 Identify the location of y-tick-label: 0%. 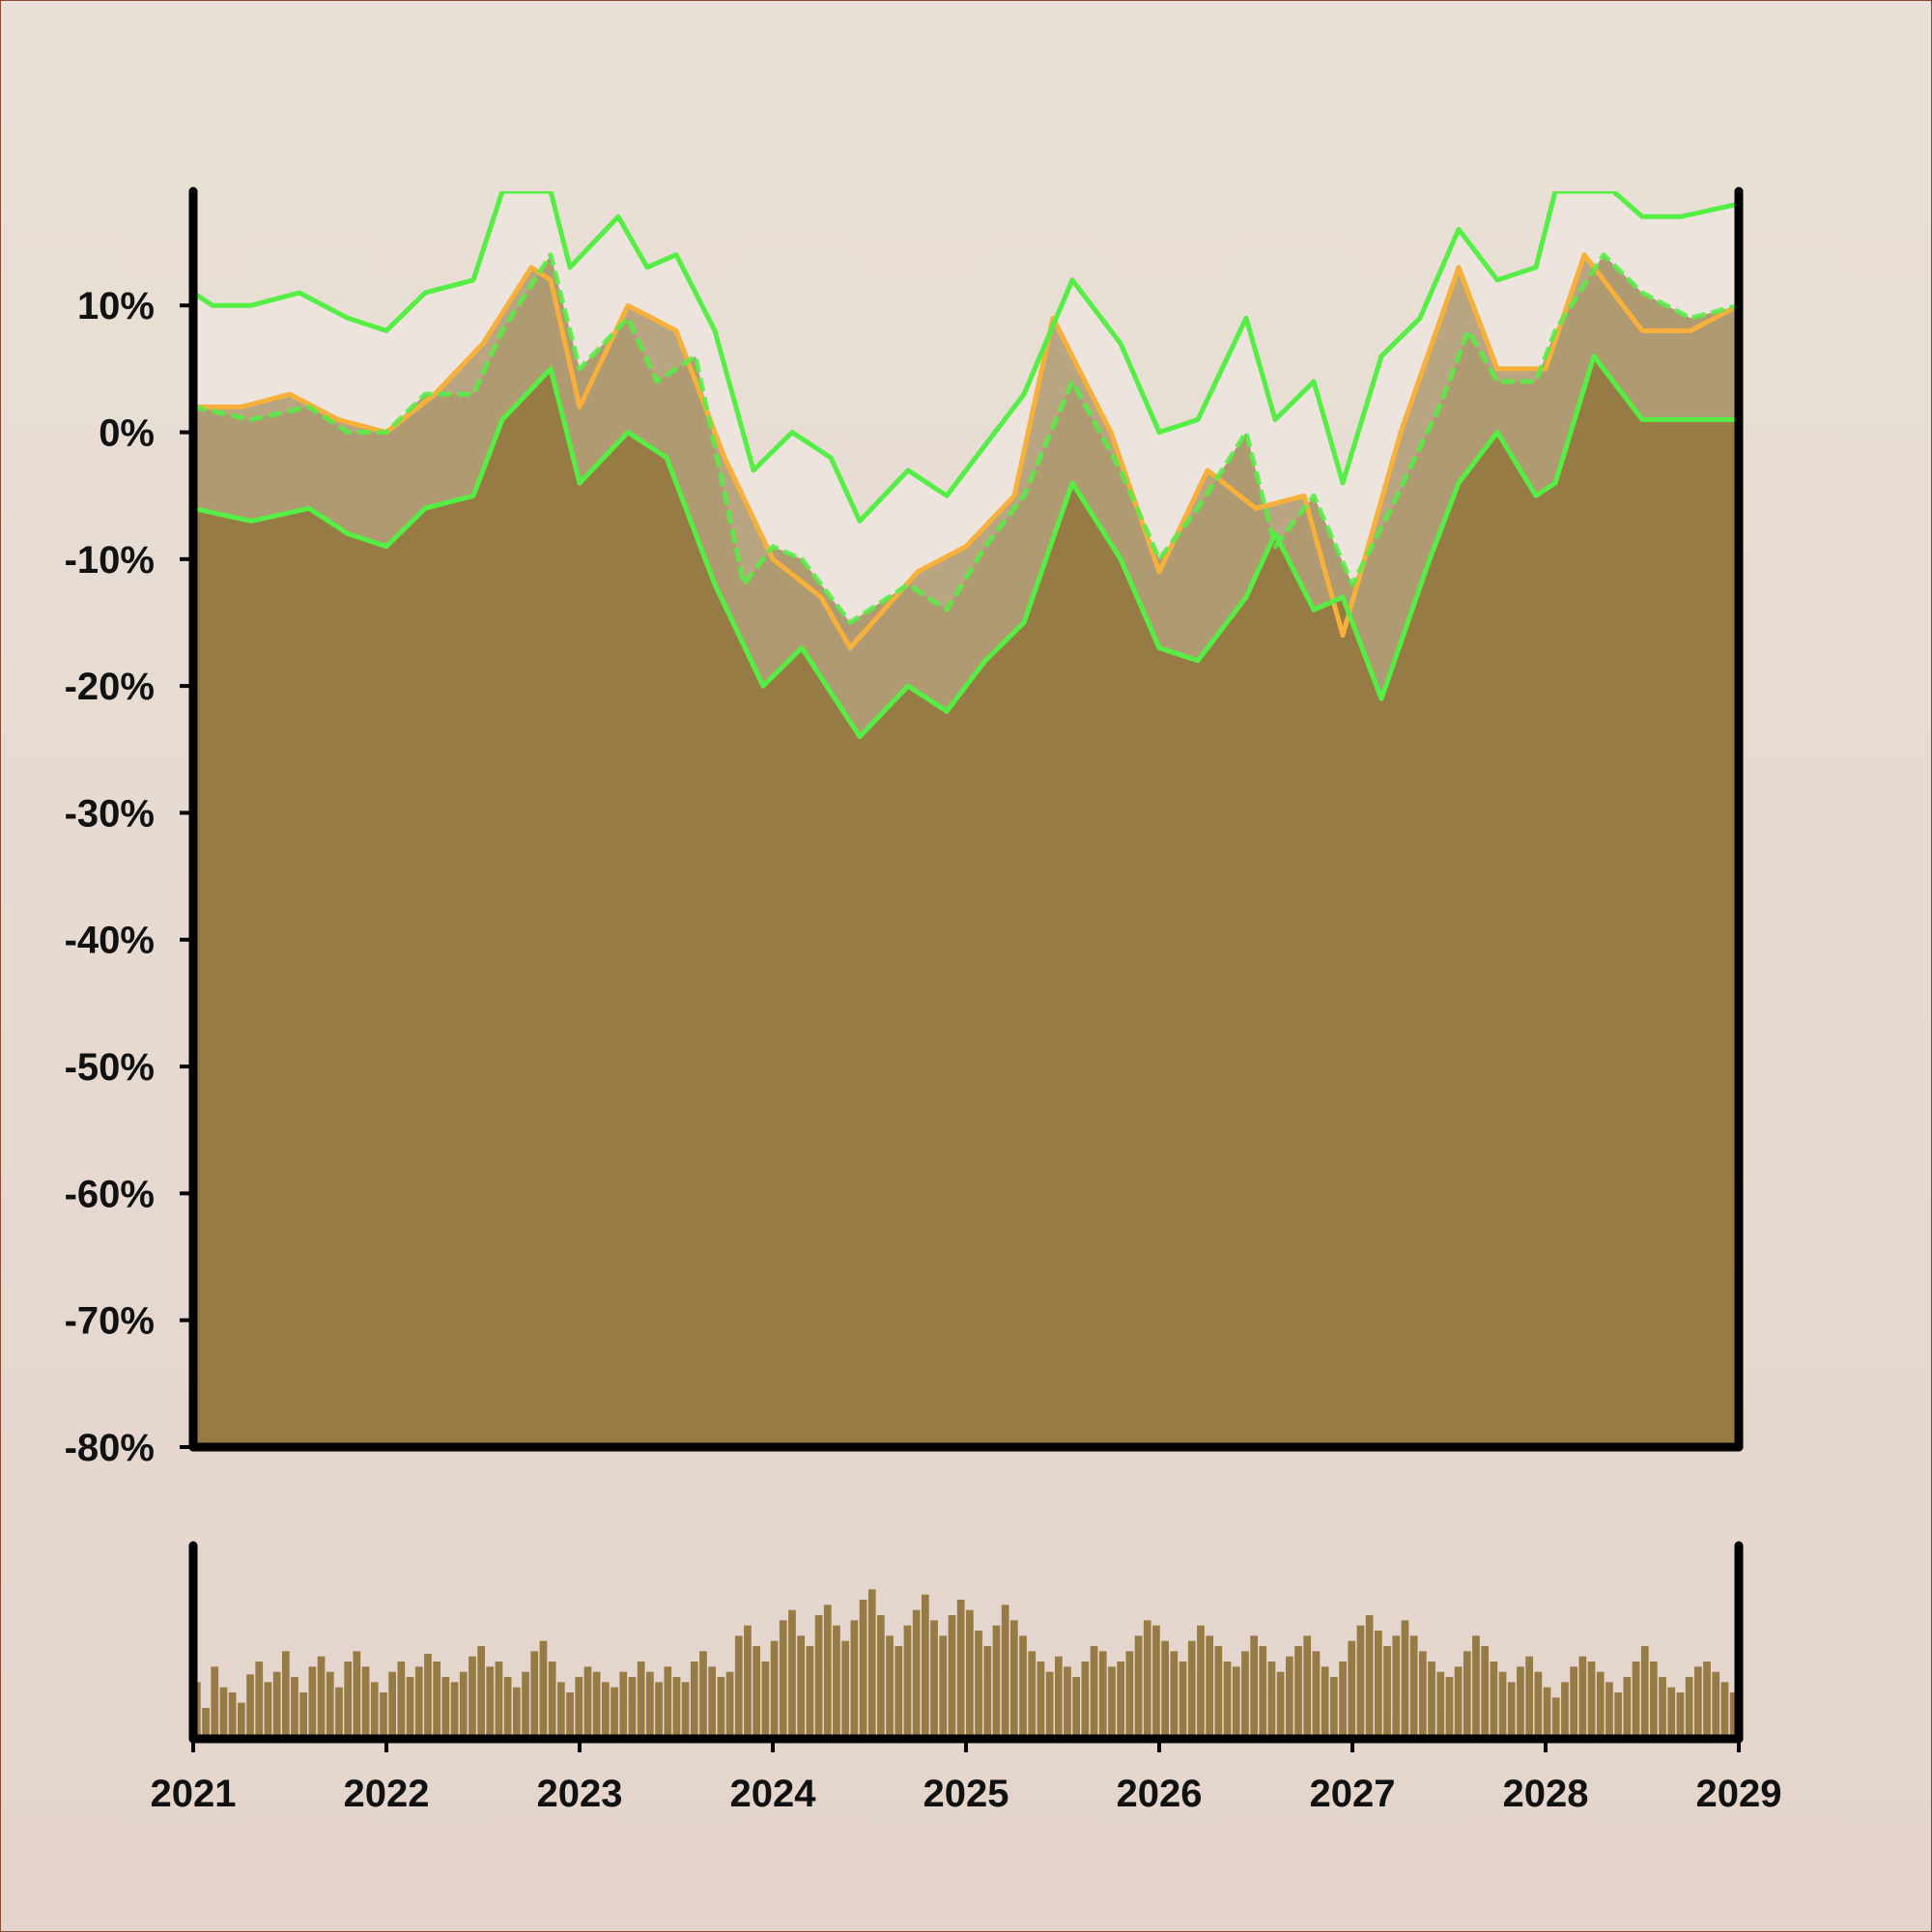
(127, 433).